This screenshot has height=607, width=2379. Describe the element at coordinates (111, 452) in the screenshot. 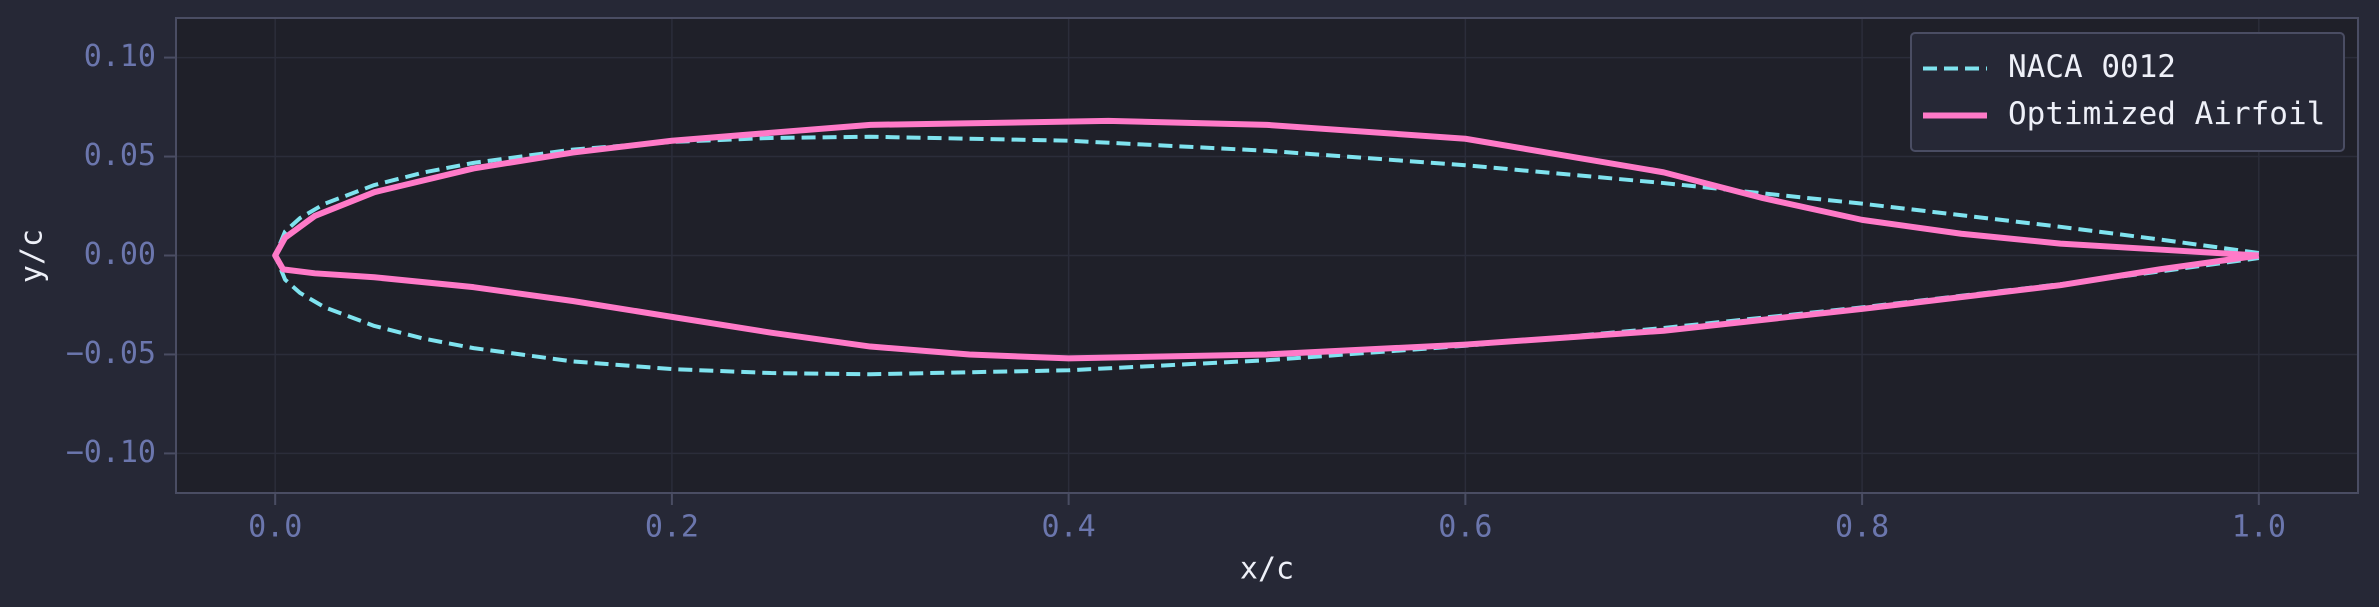

I see `y-tick-label: −0.10` at that location.